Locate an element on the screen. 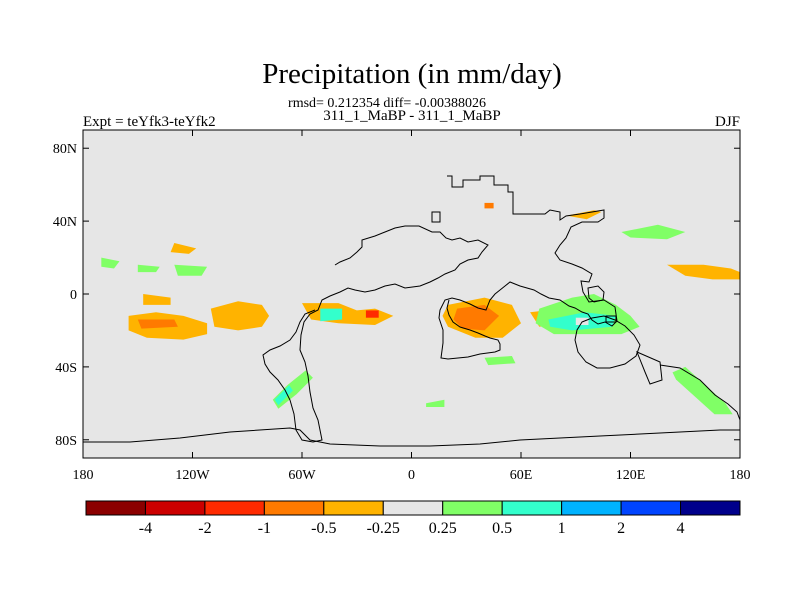  y-tick-label: 80N is located at coordinates (65, 149).